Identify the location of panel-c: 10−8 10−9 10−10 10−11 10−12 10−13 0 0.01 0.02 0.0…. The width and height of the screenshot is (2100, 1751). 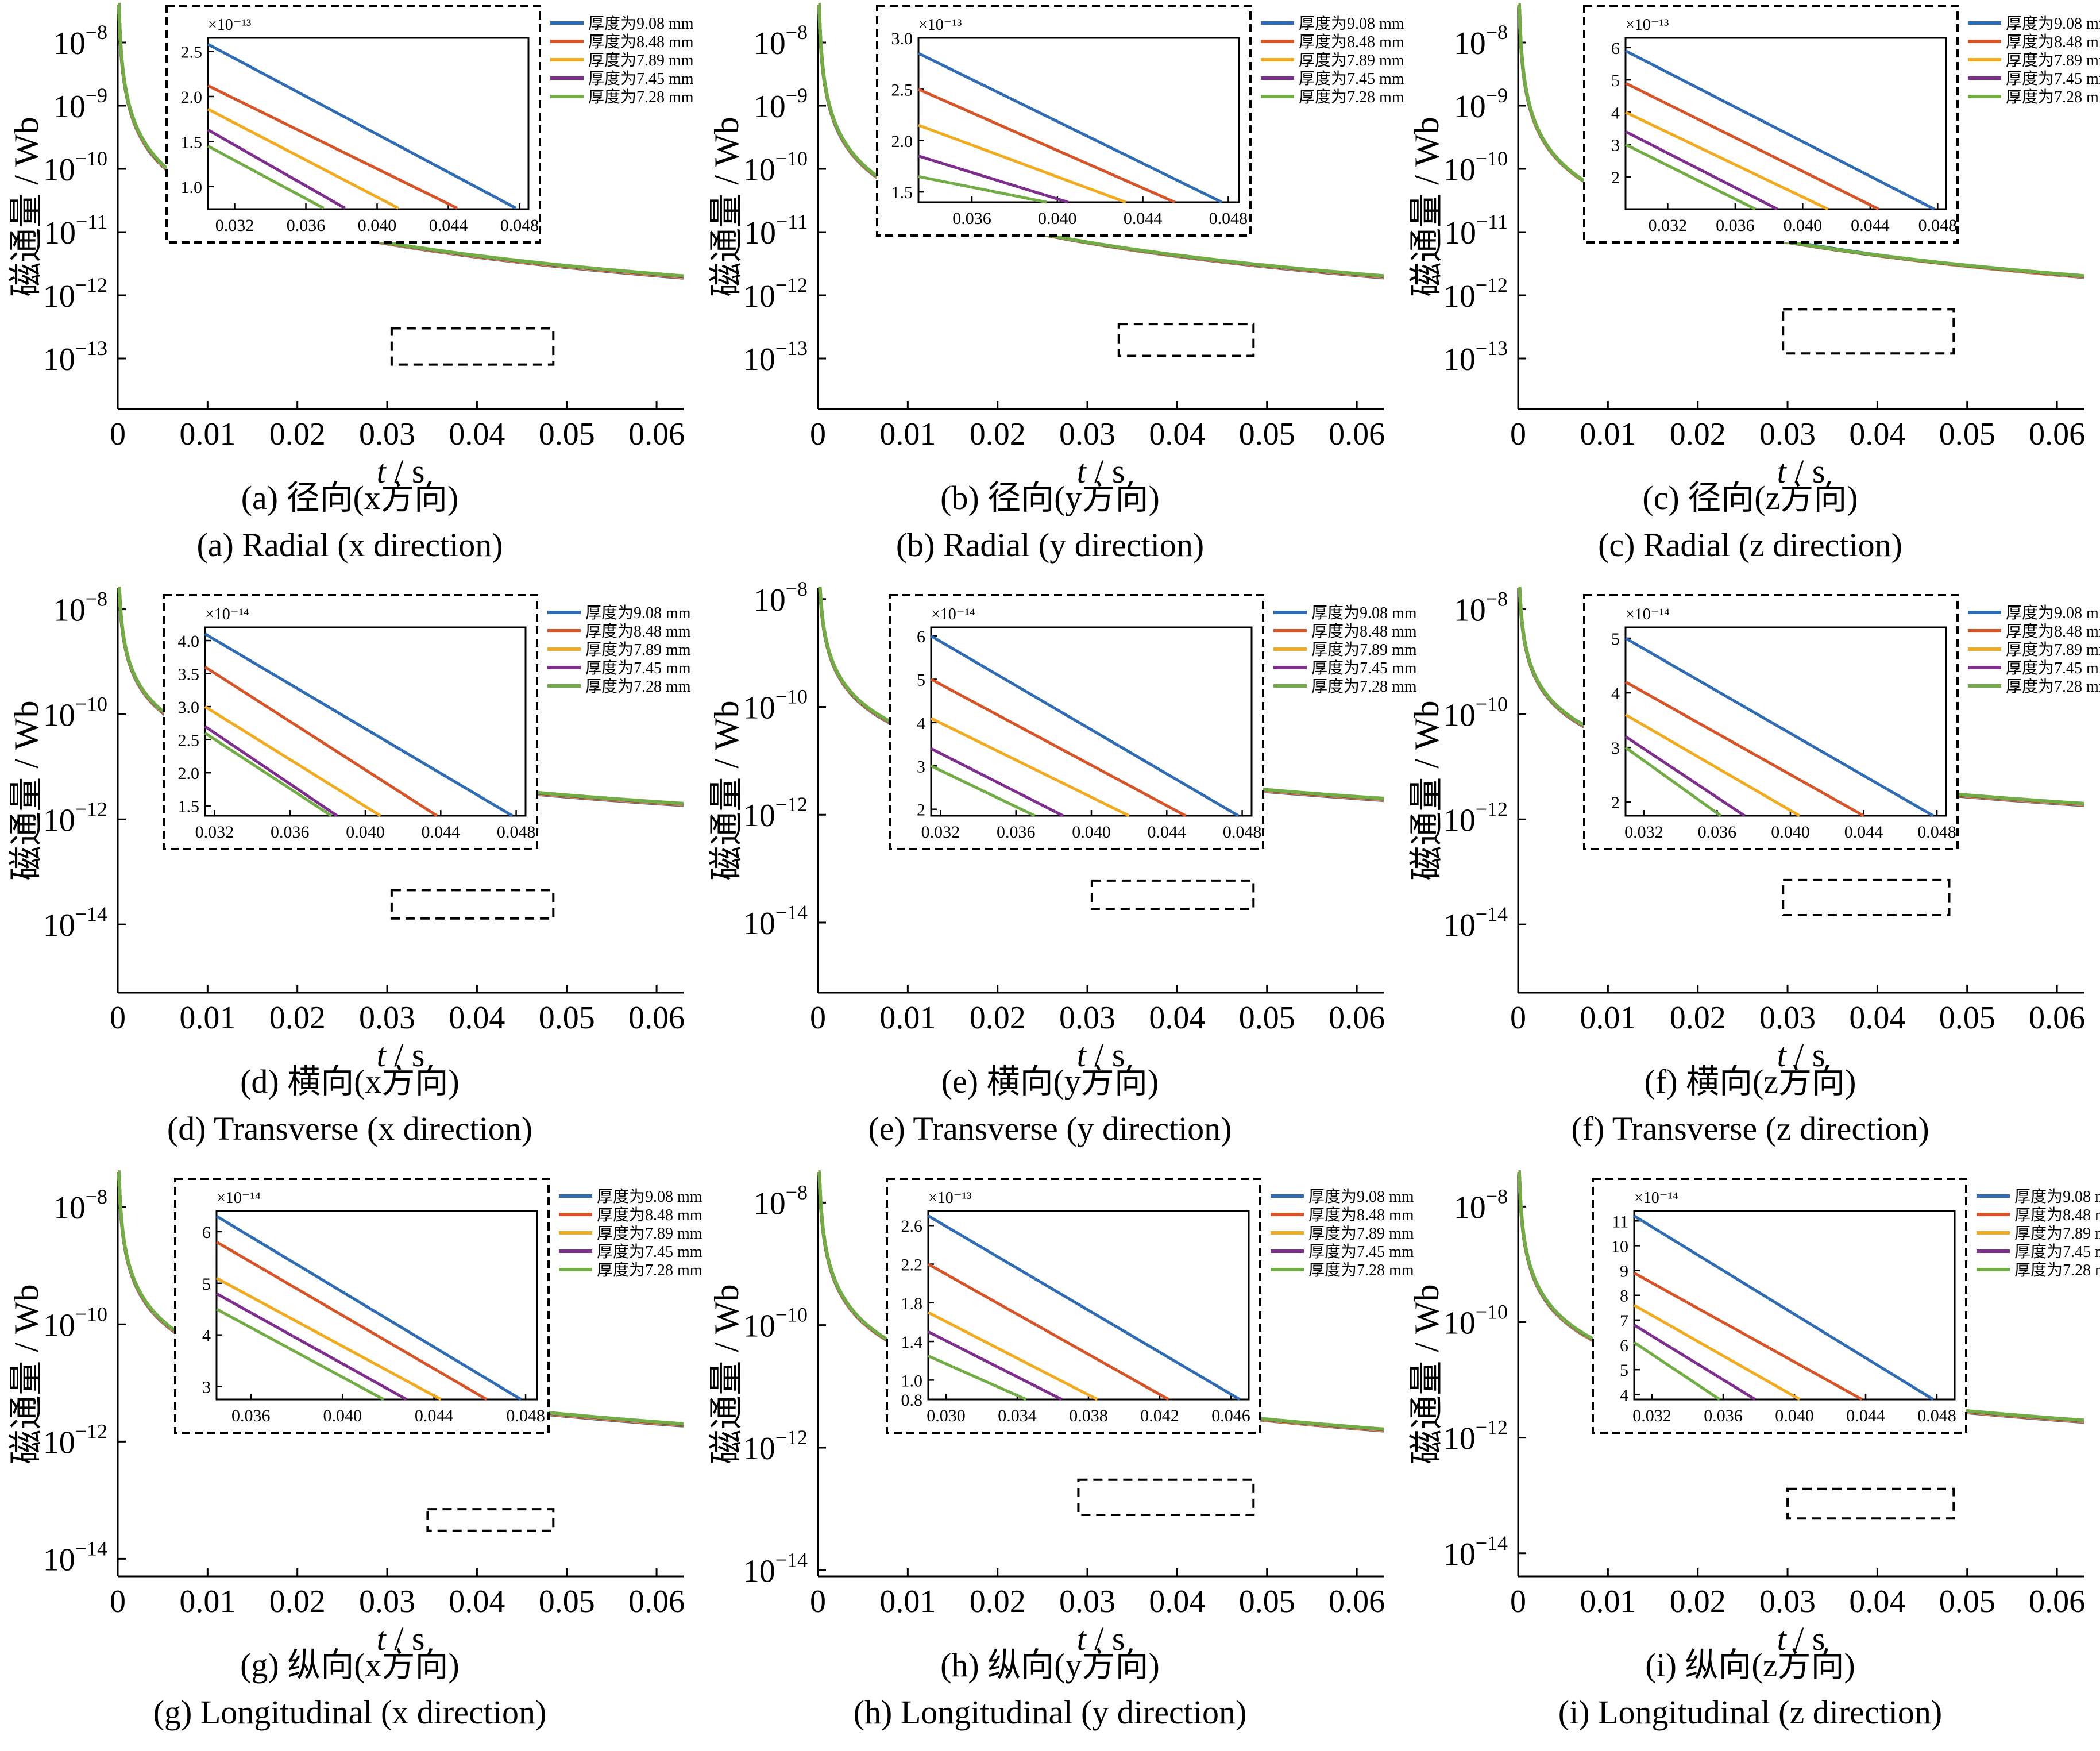
(1750, 292).